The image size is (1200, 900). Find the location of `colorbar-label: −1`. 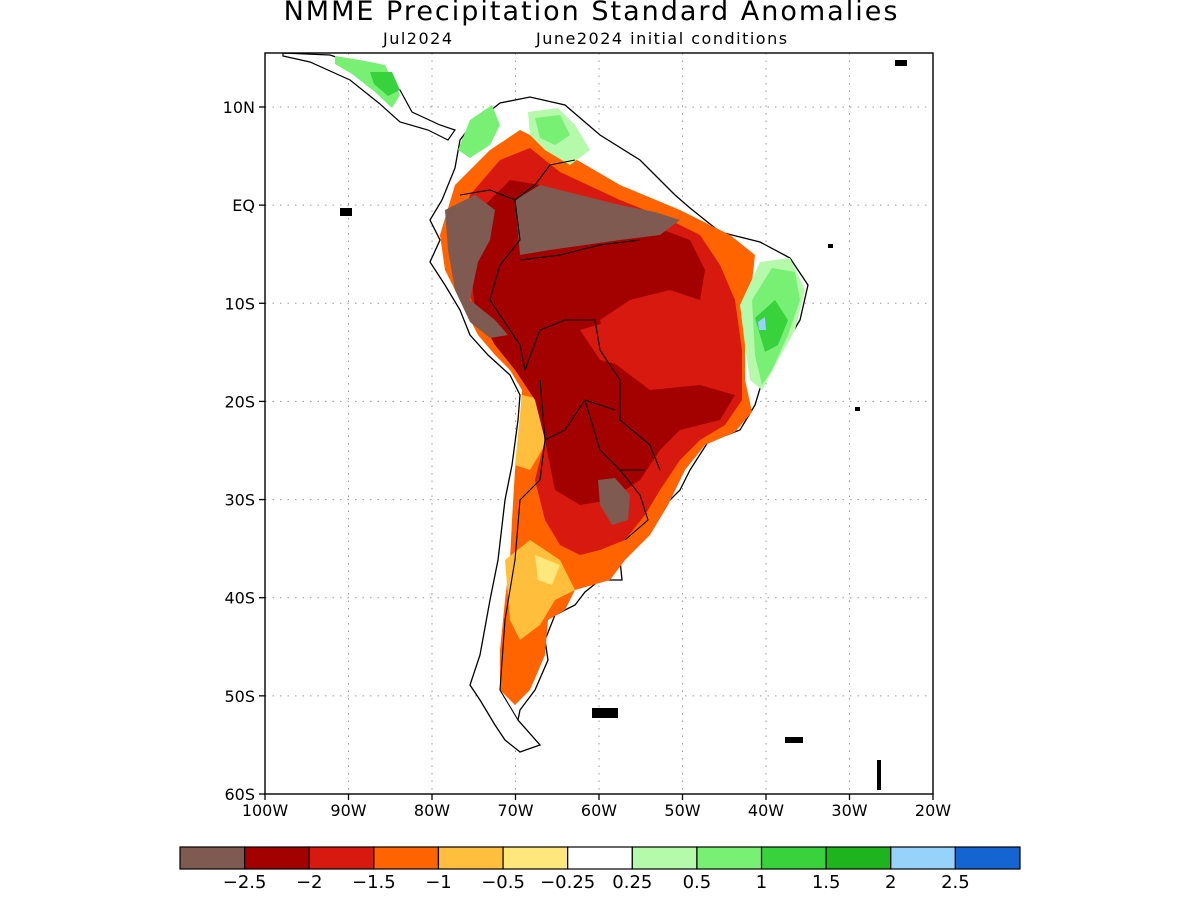

colorbar-label: −1 is located at coordinates (438, 882).